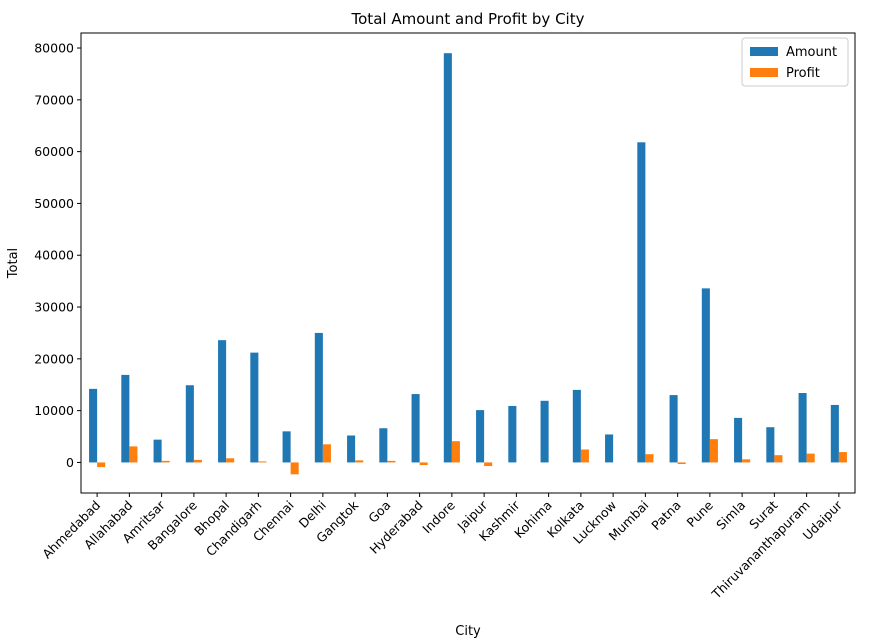 Image resolution: width=885 pixels, height=639 pixels. I want to click on legend-swatch-amount, so click(764, 51).